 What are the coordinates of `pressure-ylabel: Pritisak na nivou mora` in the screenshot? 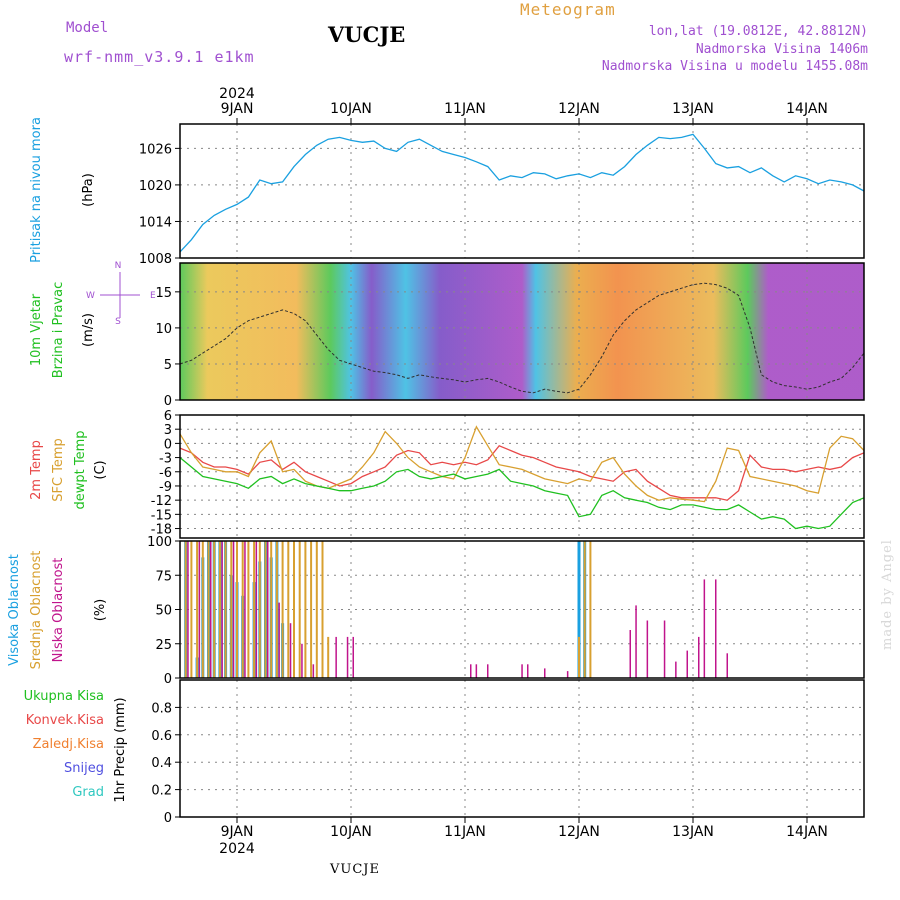 It's located at (36, 190).